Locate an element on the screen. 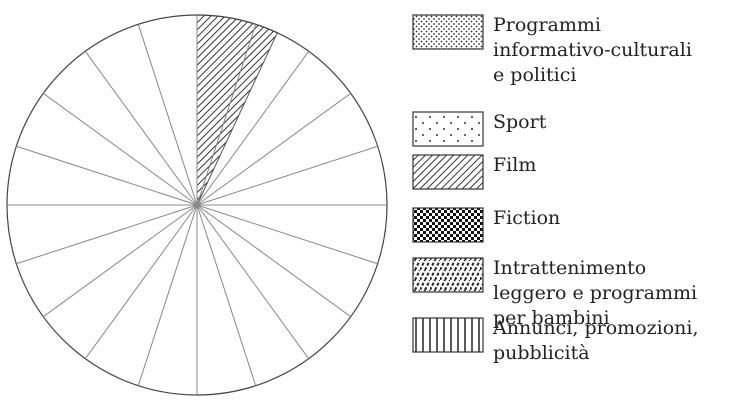 Image resolution: width=731 pixels, height=401 pixels. legend-label: leggero e programmi is located at coordinates (595, 293).